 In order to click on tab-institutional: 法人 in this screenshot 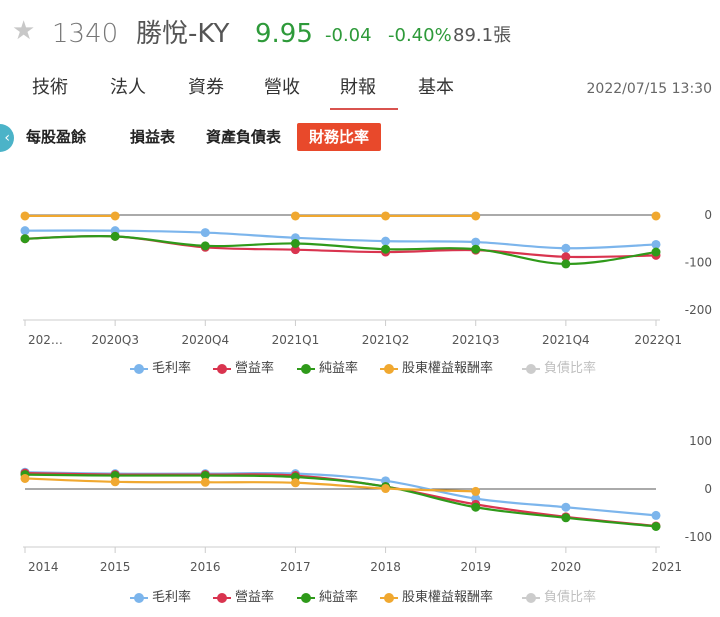, I will do `click(128, 87)`.